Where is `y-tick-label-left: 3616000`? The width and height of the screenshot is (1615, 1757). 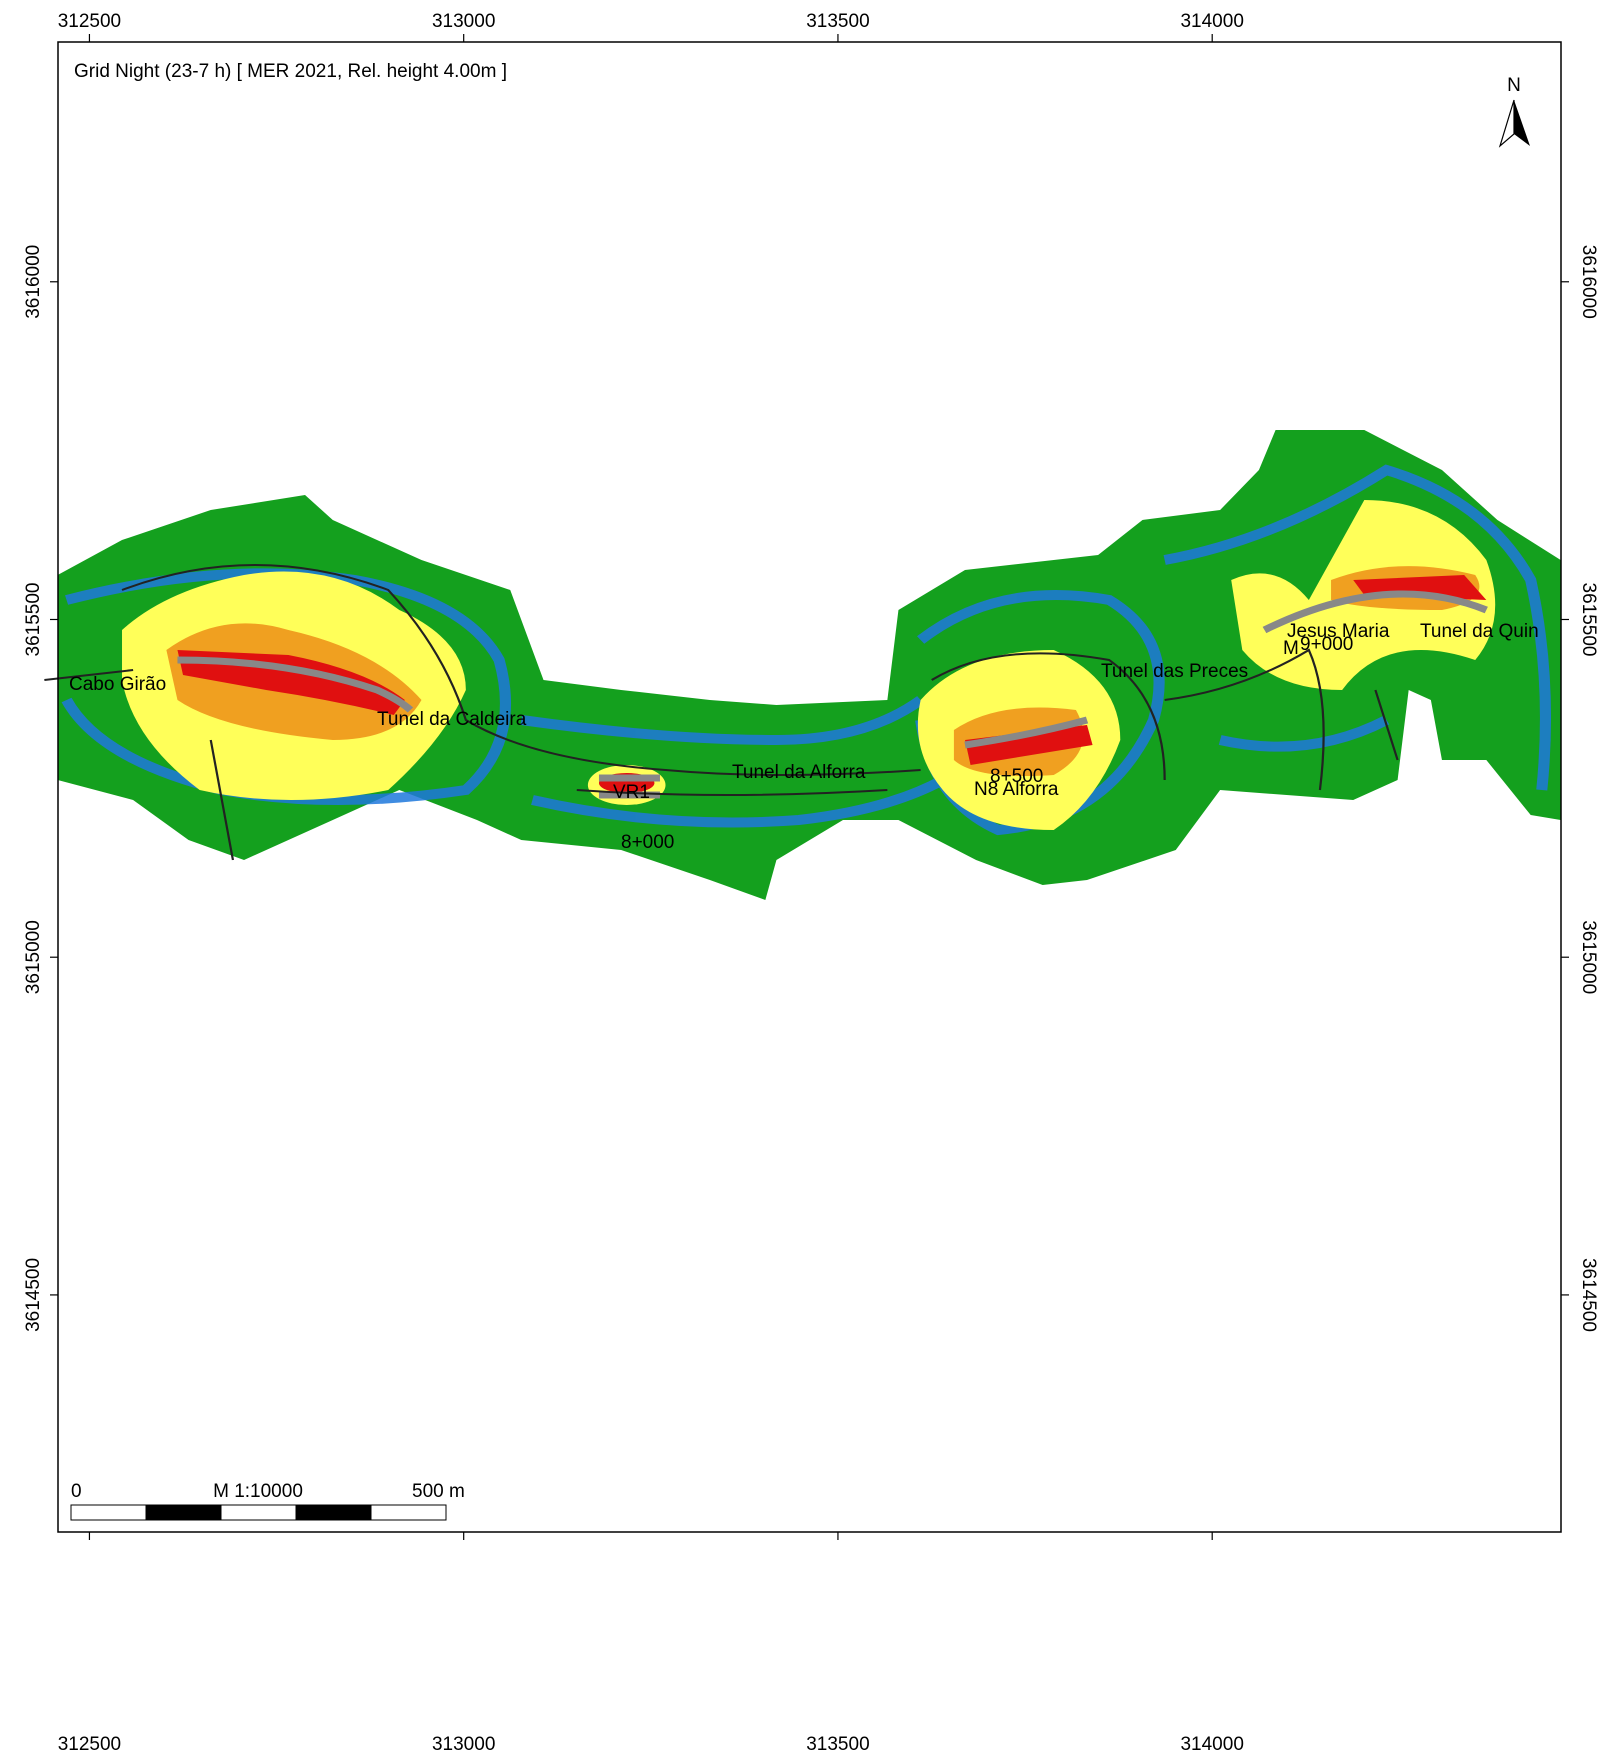
y-tick-label-left: 3616000 is located at coordinates (33, 282).